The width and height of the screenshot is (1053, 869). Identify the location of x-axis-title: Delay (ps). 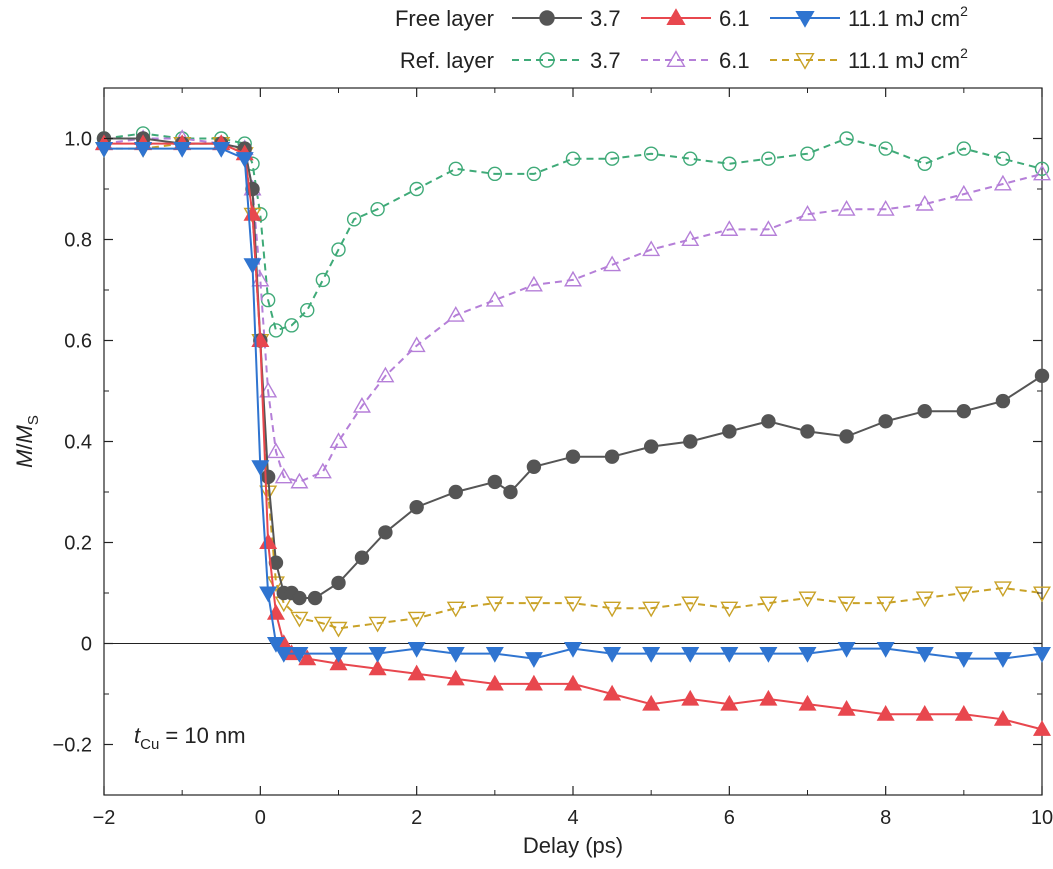
(573, 845).